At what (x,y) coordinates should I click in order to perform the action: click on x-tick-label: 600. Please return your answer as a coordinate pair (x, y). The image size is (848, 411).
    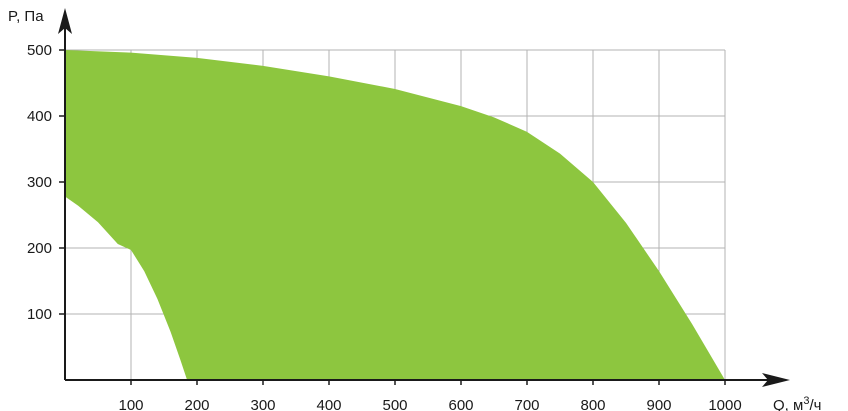
    Looking at the image, I should click on (460, 404).